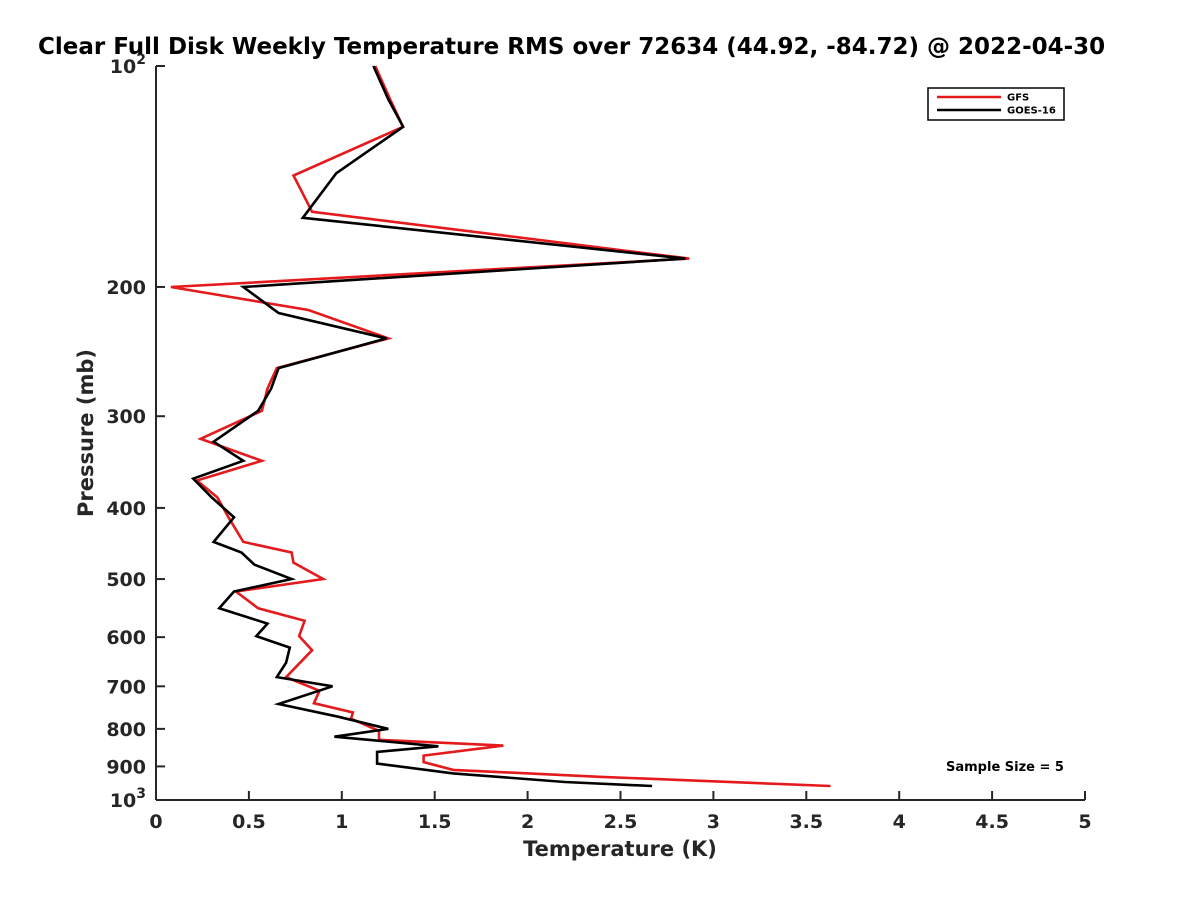  What do you see at coordinates (435, 822) in the screenshot?
I see `x-tick-label: 1.5` at bounding box center [435, 822].